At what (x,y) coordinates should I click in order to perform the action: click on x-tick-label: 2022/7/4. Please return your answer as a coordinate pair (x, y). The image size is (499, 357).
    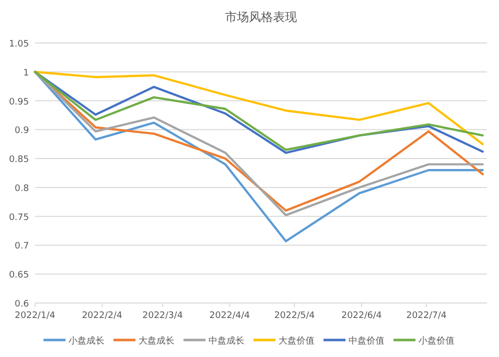
    Looking at the image, I should click on (426, 316).